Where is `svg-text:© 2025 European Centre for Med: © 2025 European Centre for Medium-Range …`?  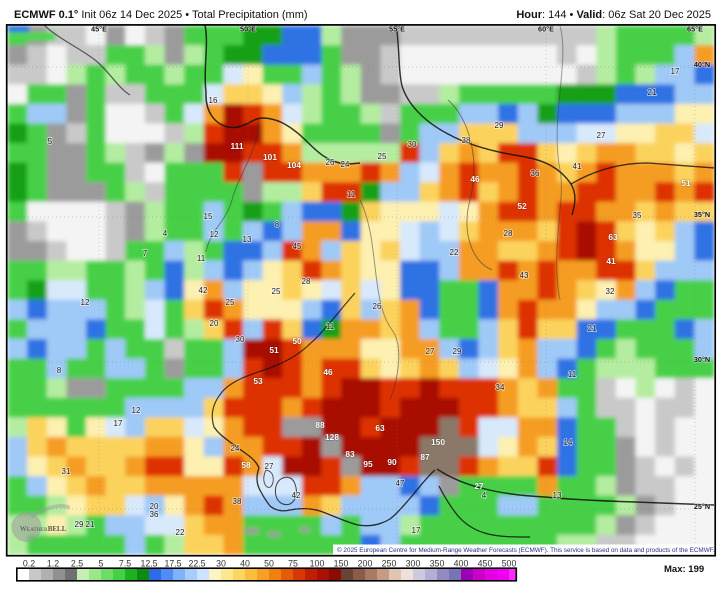
svg-text:© 2025 European Centre for Med: © 2025 European Centre for Medium-Range … is located at coordinates (526, 550).